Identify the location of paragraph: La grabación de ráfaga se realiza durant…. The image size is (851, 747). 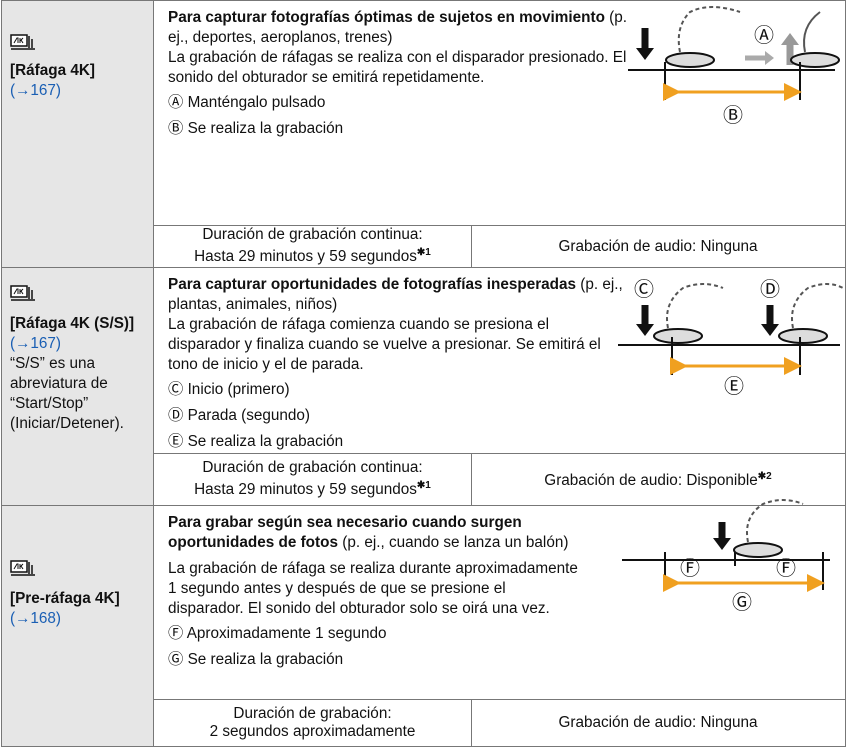
(373, 589).